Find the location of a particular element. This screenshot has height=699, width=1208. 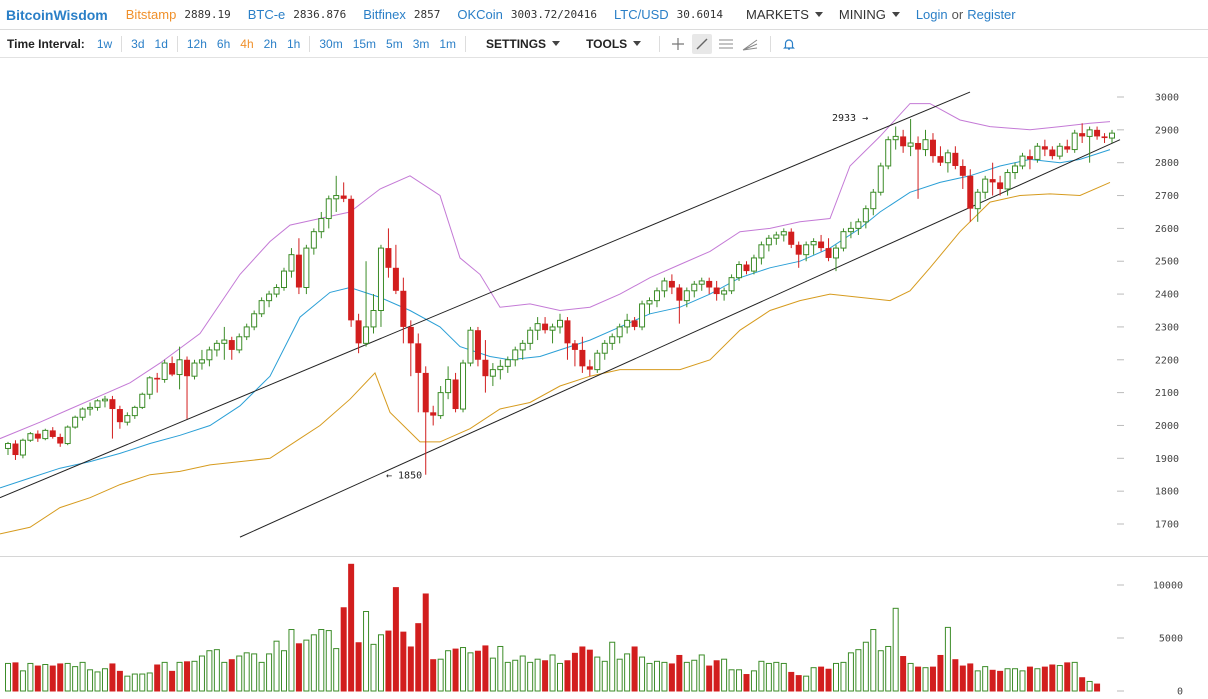

markets-menu: MARKETS is located at coordinates (784, 14).